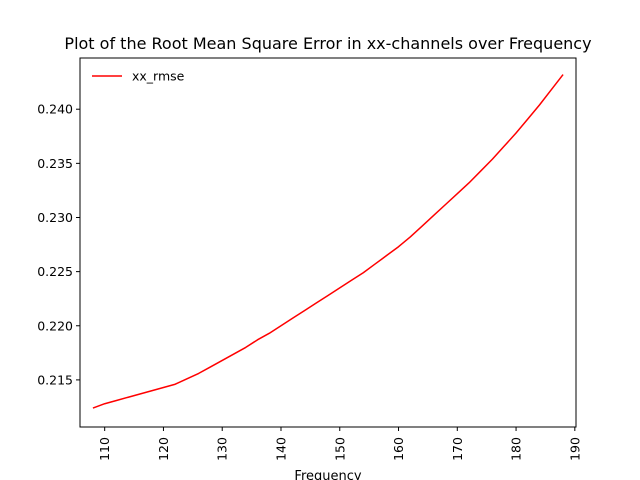 The height and width of the screenshot is (480, 640). What do you see at coordinates (58, 244) in the screenshot?
I see `y-axis: 0.215 0.220 0.225 0.230 0.235 0.240` at bounding box center [58, 244].